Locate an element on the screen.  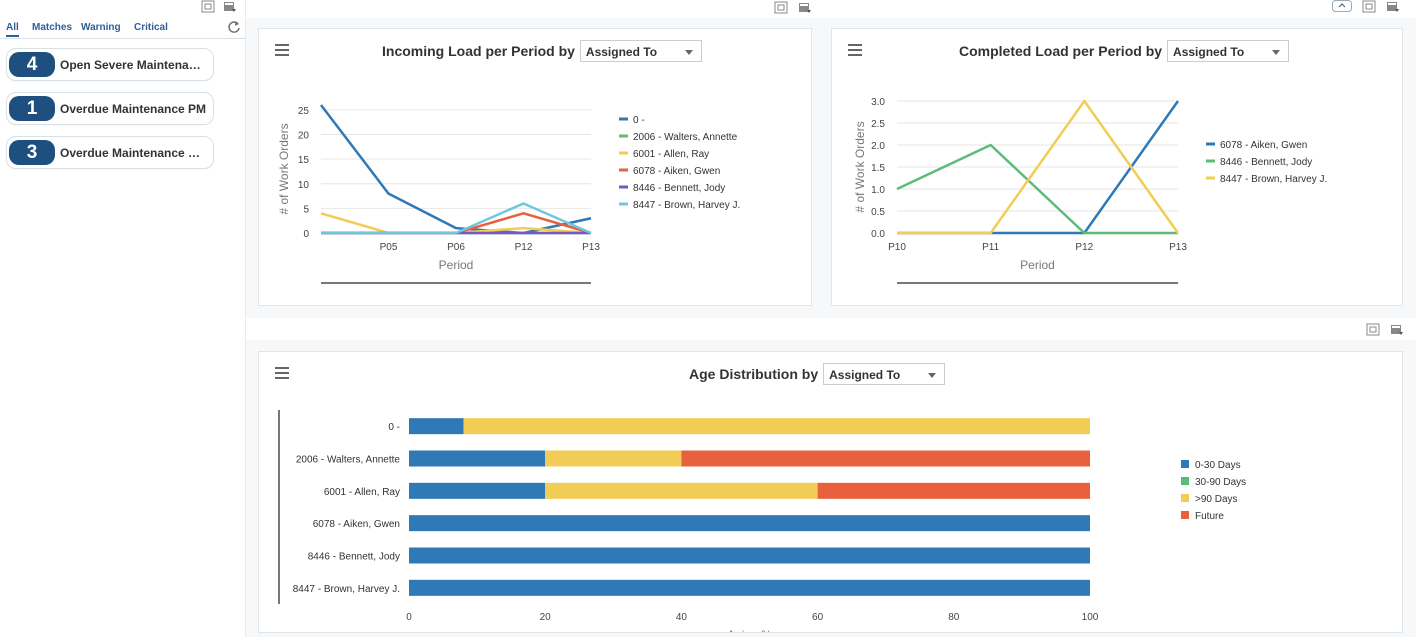
age-group-select: Assigned To is located at coordinates (884, 374).